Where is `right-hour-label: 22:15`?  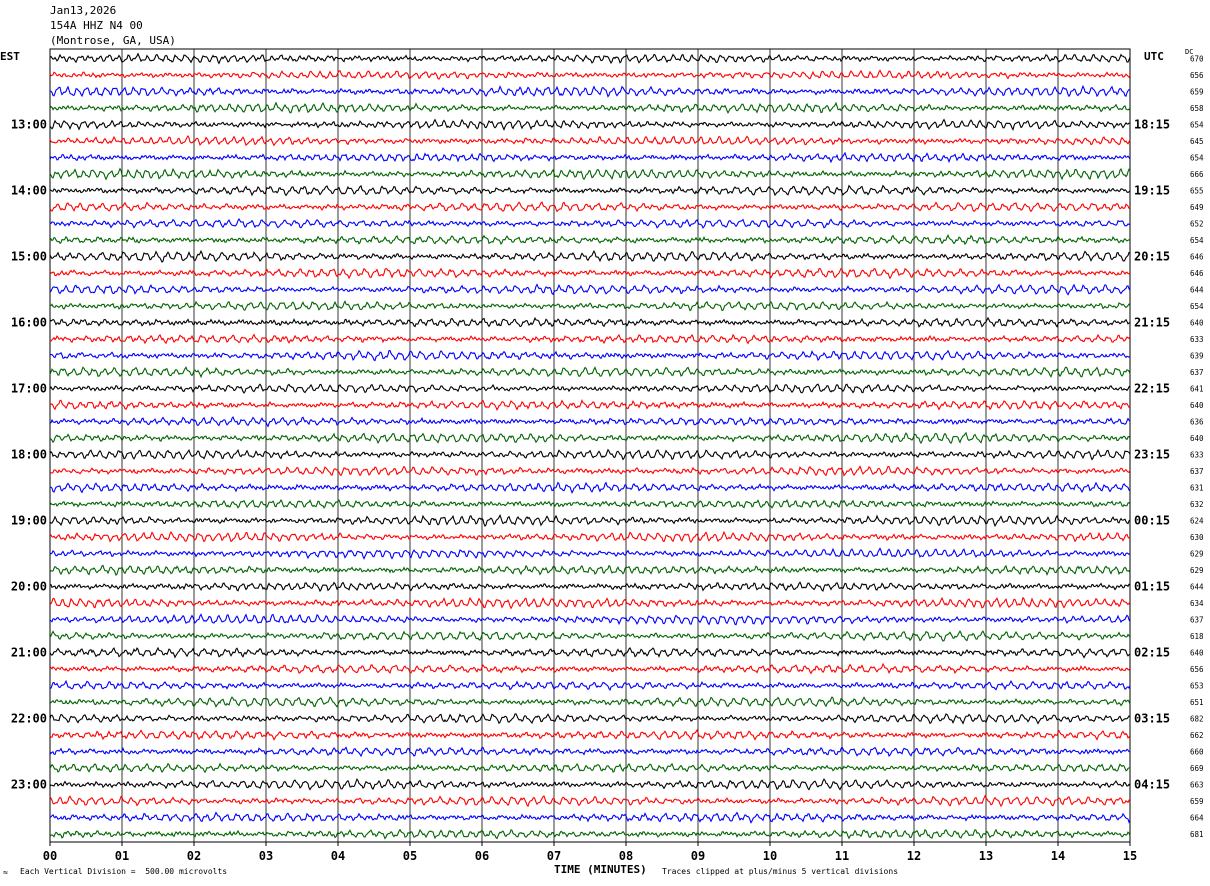
right-hour-label: 22:15 is located at coordinates (1152, 389).